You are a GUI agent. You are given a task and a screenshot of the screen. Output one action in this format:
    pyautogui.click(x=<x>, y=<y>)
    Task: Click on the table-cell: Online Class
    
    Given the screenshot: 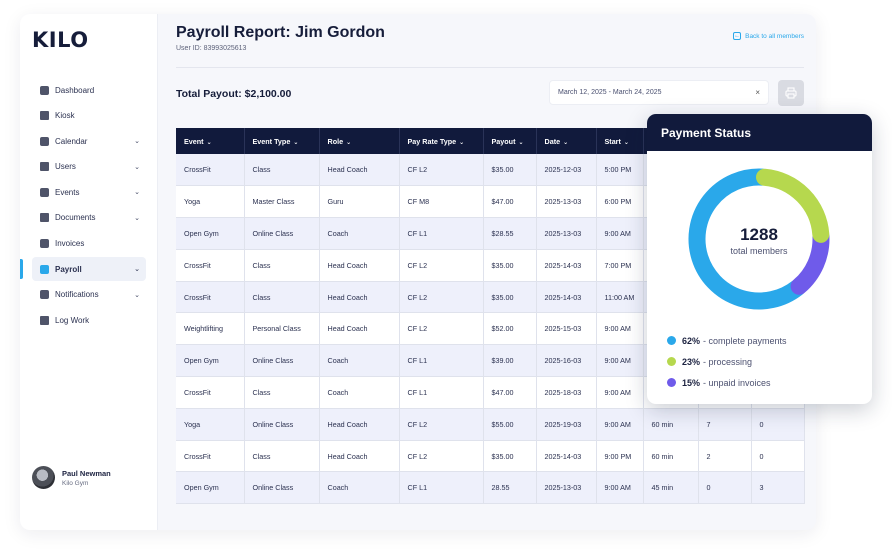 What is the action you would take?
    pyautogui.click(x=282, y=361)
    